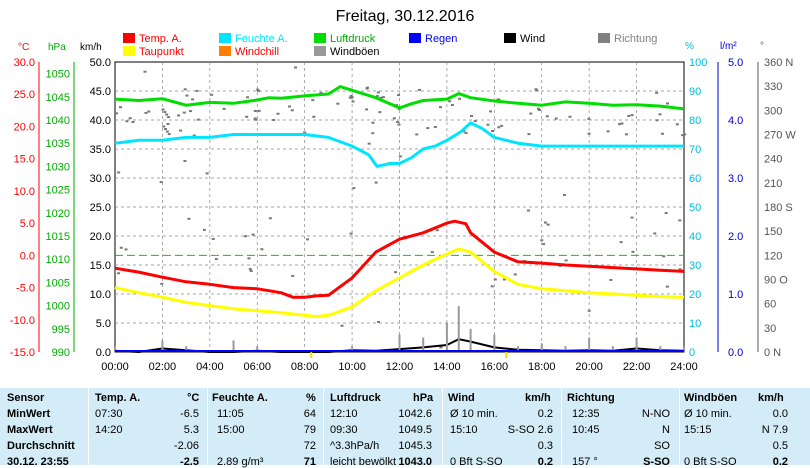  Describe the element at coordinates (24, 95) in the screenshot. I see `temp-tick: 25.0` at that location.